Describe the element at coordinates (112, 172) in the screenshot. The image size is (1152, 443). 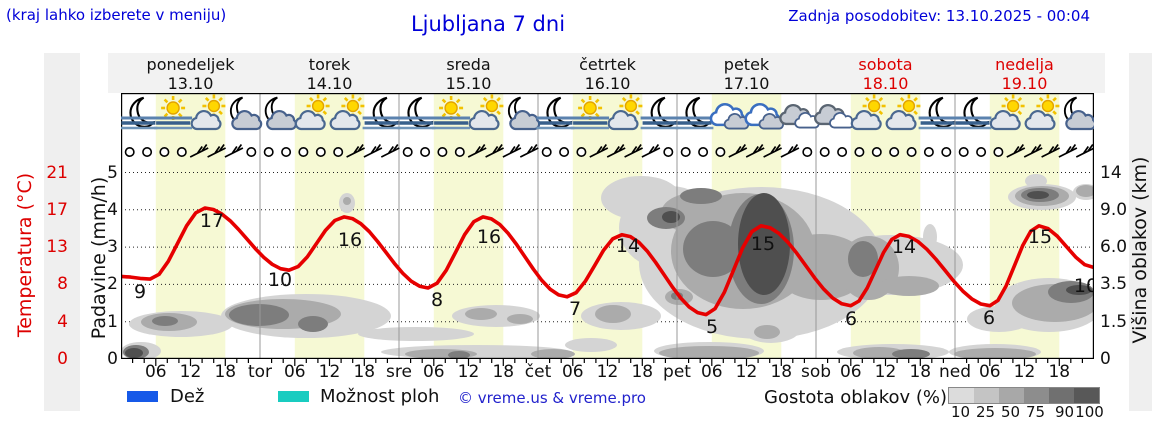
I see `precipitation-tick: 5` at that location.